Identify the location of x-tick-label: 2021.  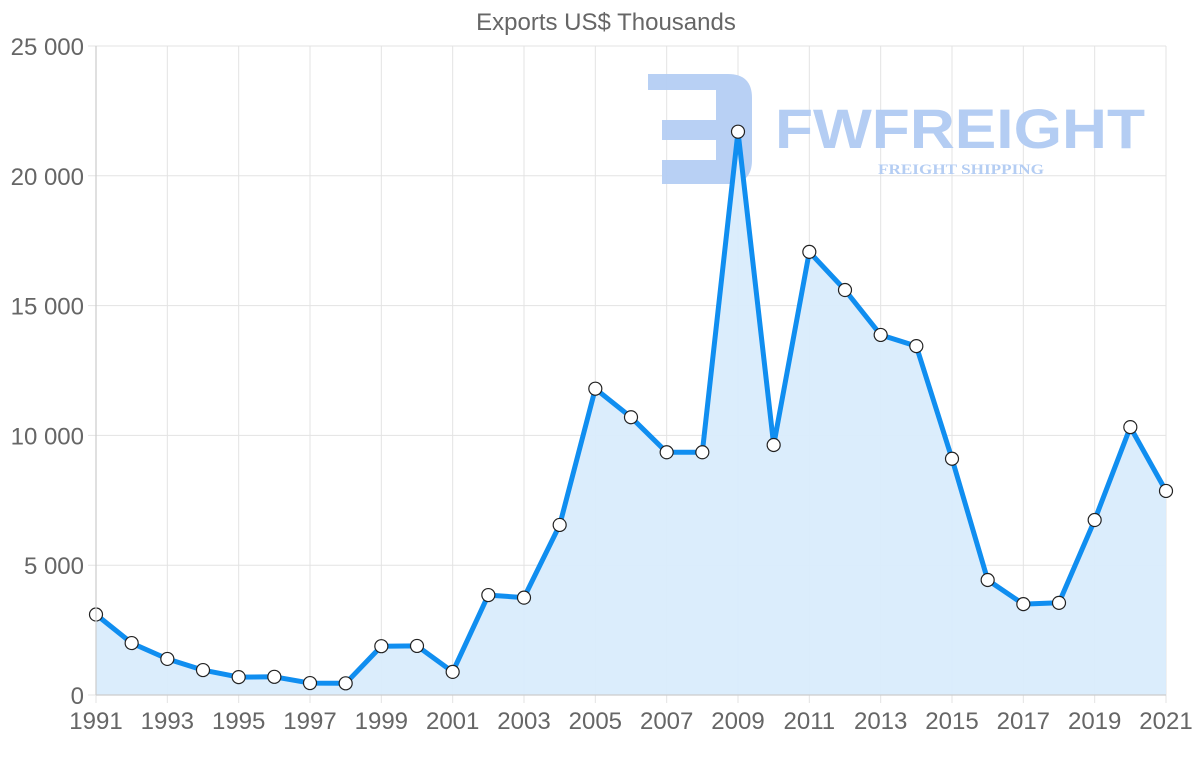
(1165, 721).